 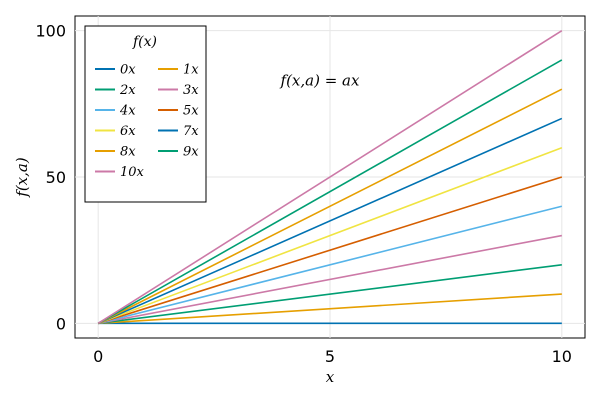 What do you see at coordinates (330, 309) in the screenshot?
I see `series-line-1x` at bounding box center [330, 309].